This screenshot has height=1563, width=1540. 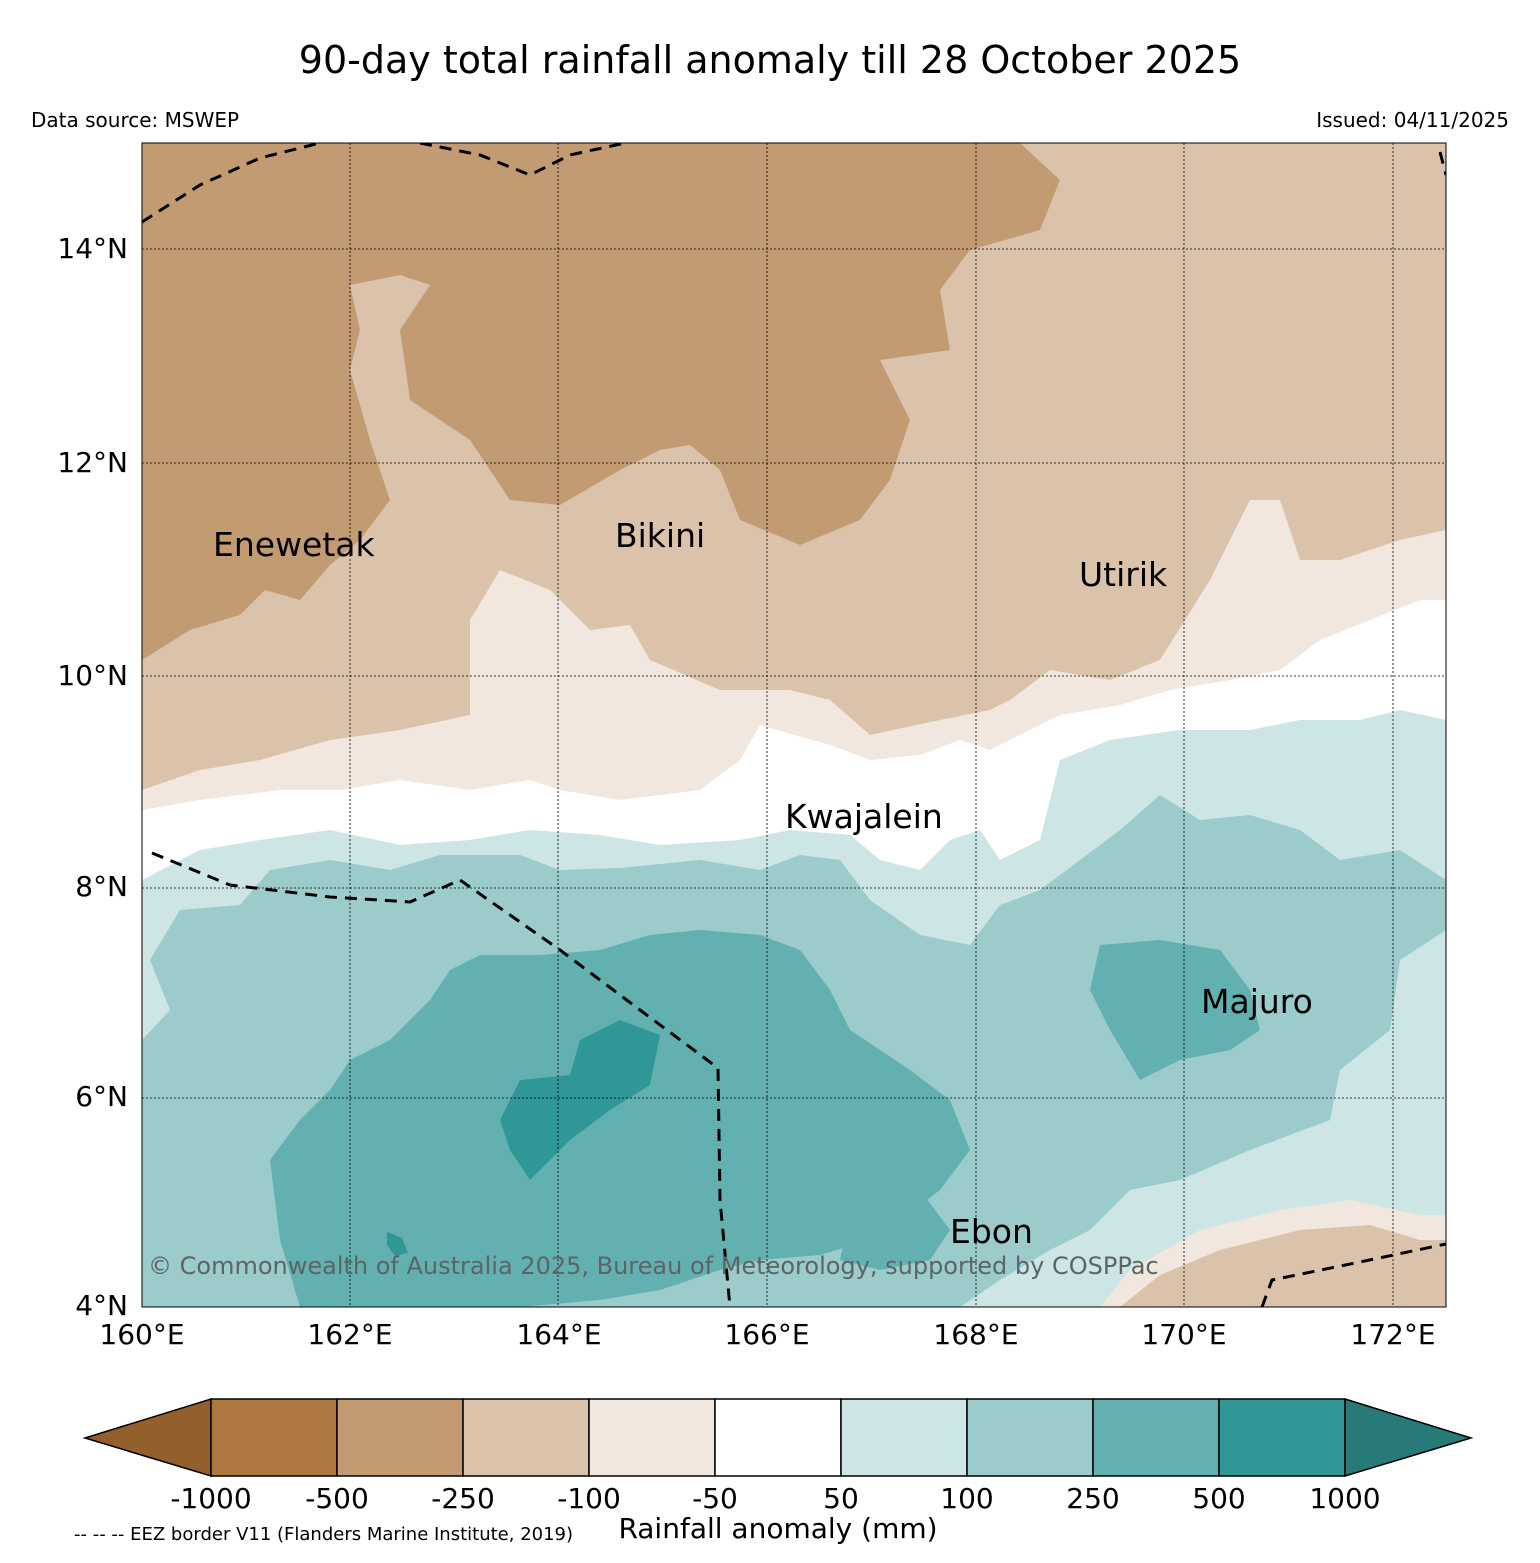 What do you see at coordinates (92, 248) in the screenshot?
I see `lat-tick-14: 14°N` at bounding box center [92, 248].